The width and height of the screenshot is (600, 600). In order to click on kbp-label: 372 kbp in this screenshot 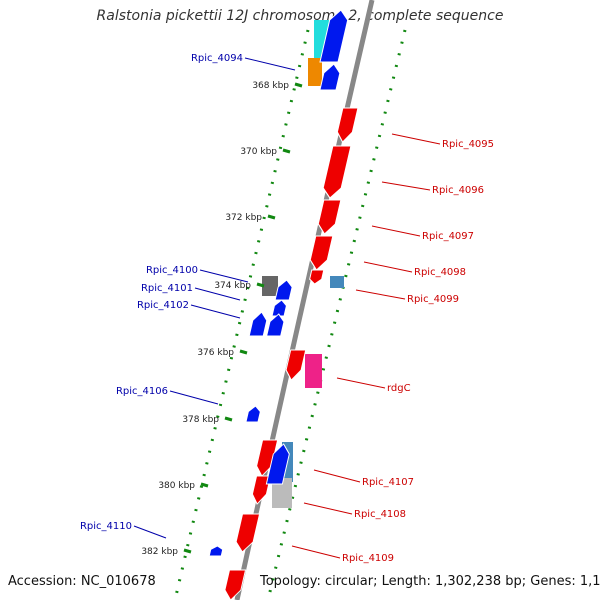, I will do `click(243, 218)`.